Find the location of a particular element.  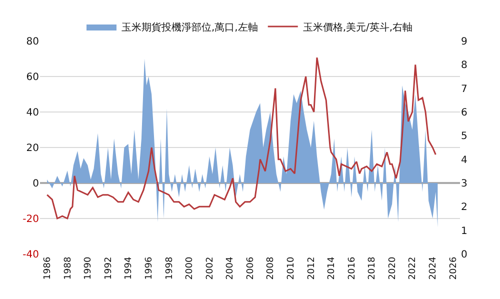

y-tick-label: 0 is located at coordinates (35, 184).